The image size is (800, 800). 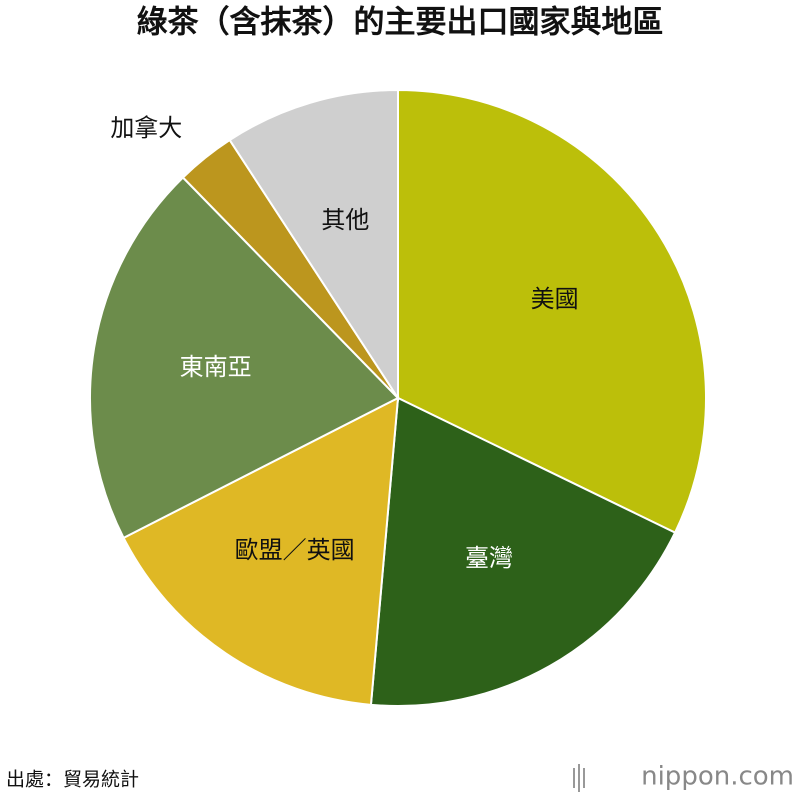 I want to click on brand-logo: nippon.com, so click(x=683, y=777).